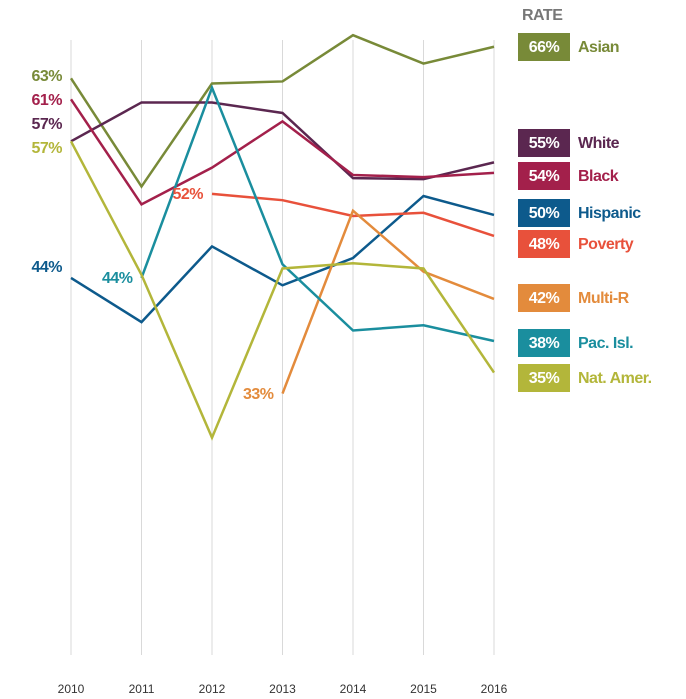 The height and width of the screenshot is (699, 686). I want to click on x-tick-label: 2011, so click(142, 689).